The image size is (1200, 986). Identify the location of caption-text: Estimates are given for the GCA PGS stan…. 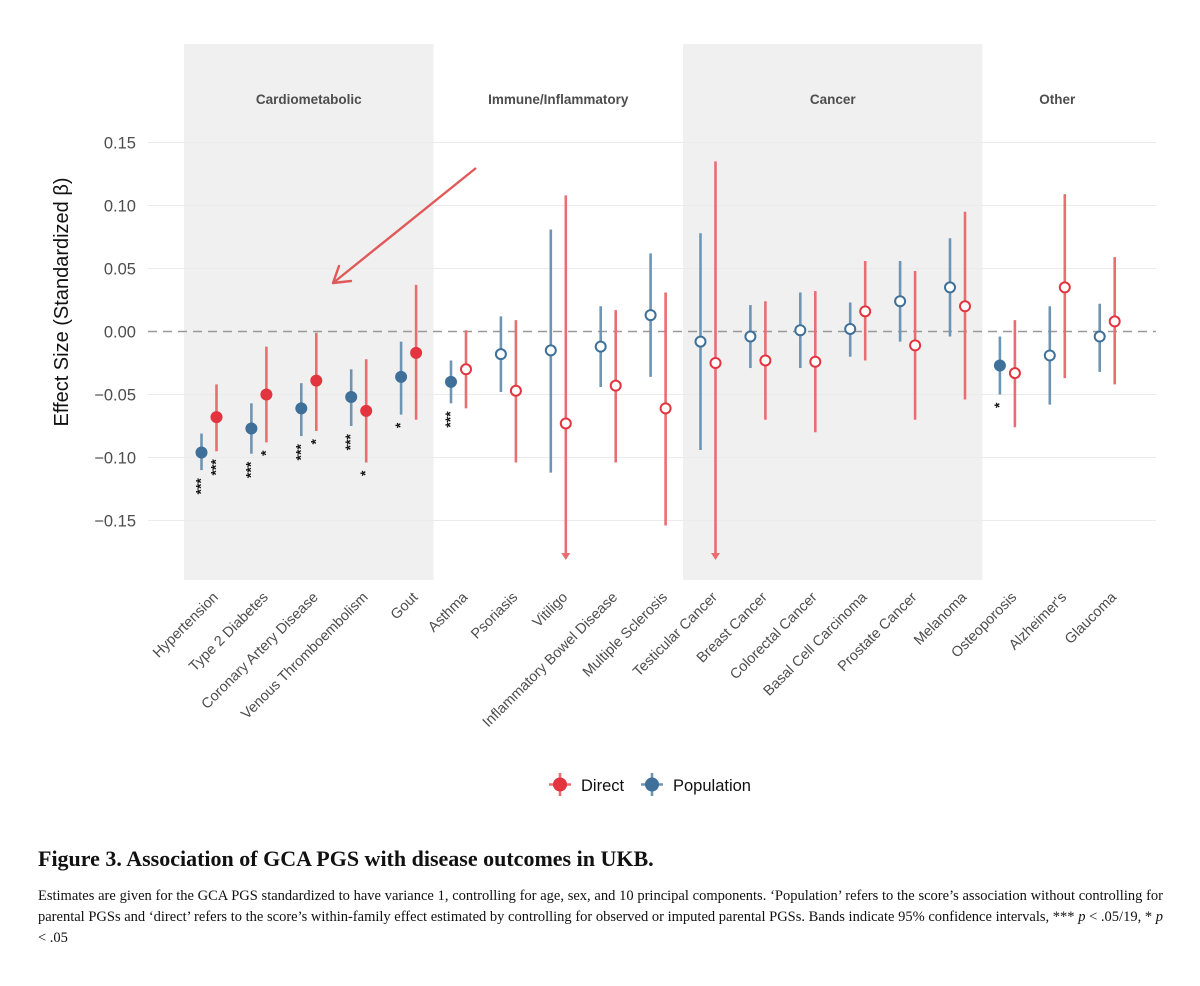
(600, 906).